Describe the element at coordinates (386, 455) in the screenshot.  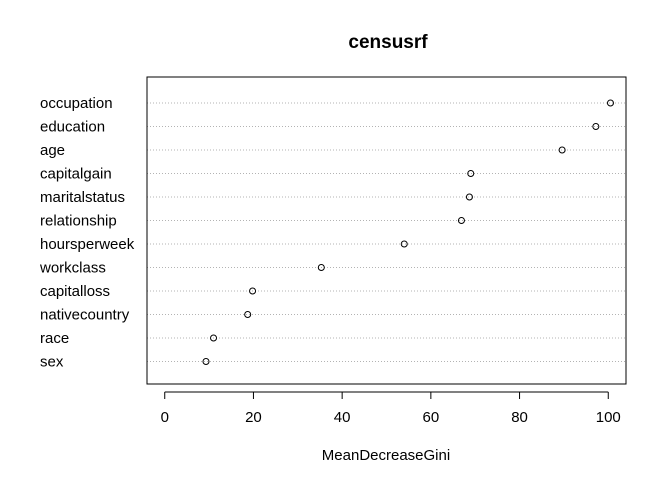
I see `x-axis-label: MeanDecreaseGini` at that location.